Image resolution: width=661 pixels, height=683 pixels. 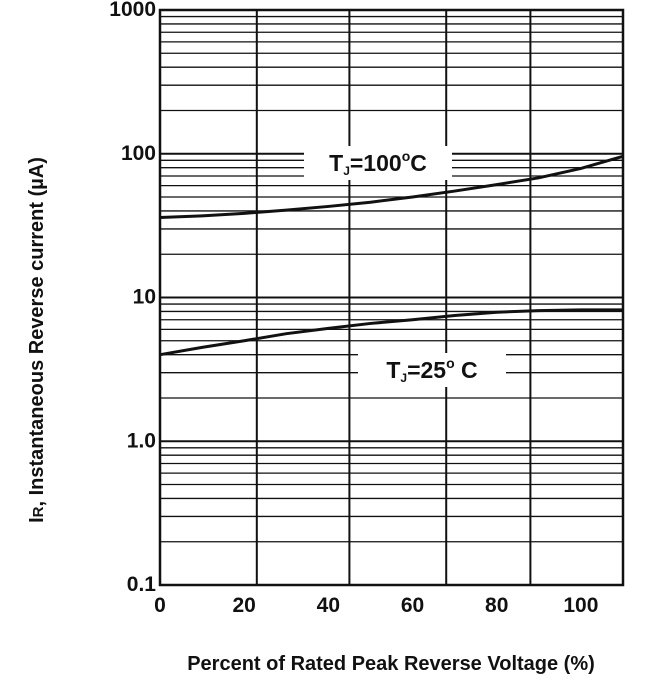 I want to click on y-tick-label: 1000, so click(x=132, y=10).